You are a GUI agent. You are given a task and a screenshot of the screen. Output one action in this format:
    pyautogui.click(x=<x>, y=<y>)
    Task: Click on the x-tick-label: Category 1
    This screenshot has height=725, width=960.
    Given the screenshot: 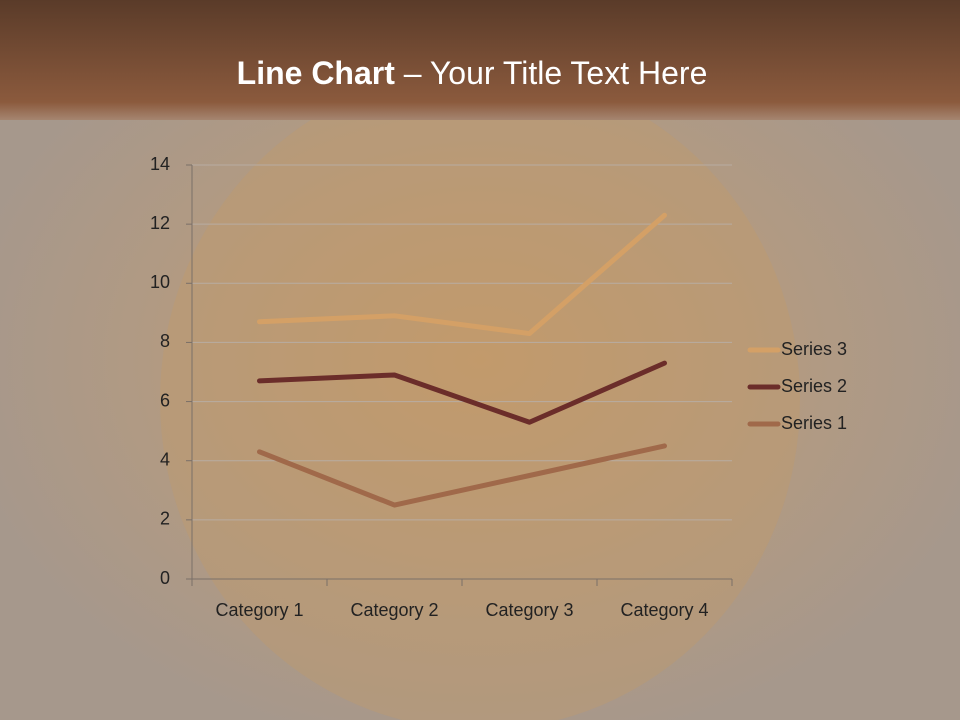 What is the action you would take?
    pyautogui.click(x=259, y=610)
    